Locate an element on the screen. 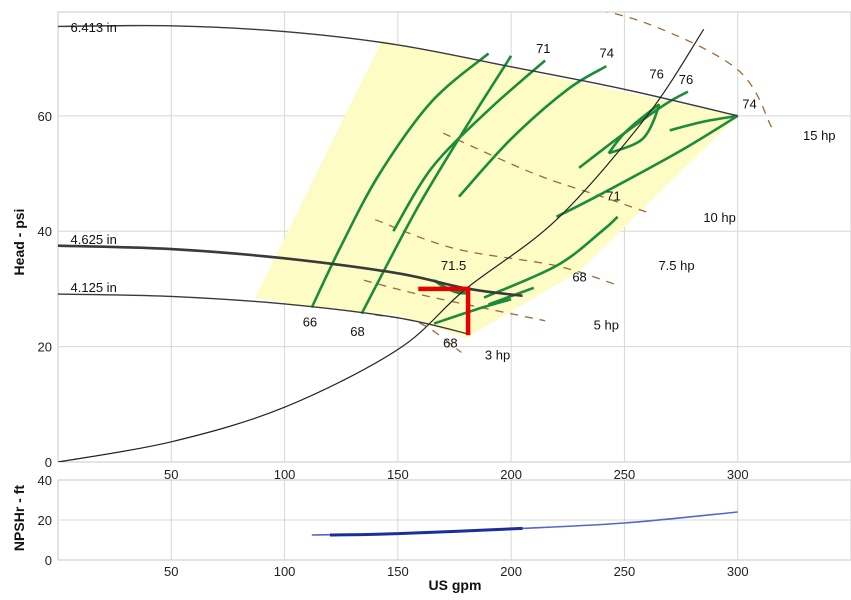 This screenshot has width=851, height=600. y-tick-label: 60 is located at coordinates (45, 116).